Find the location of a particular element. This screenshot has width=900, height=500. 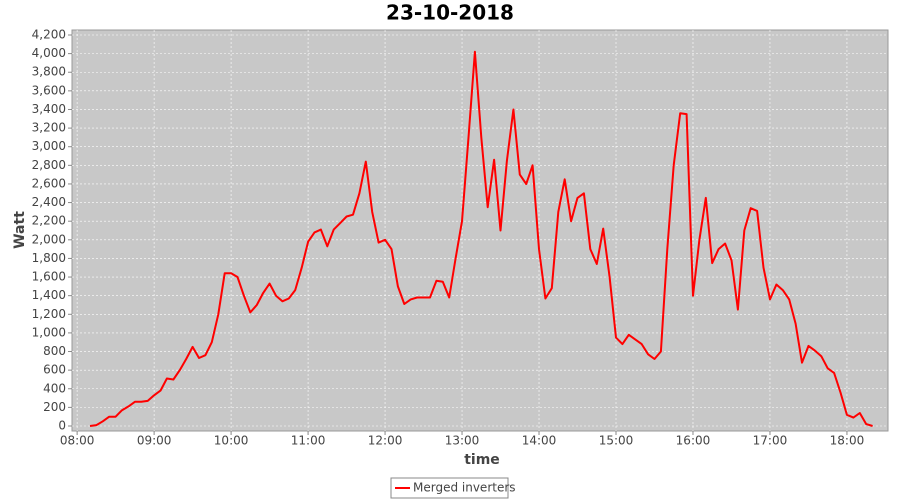

legend-box is located at coordinates (449, 488).